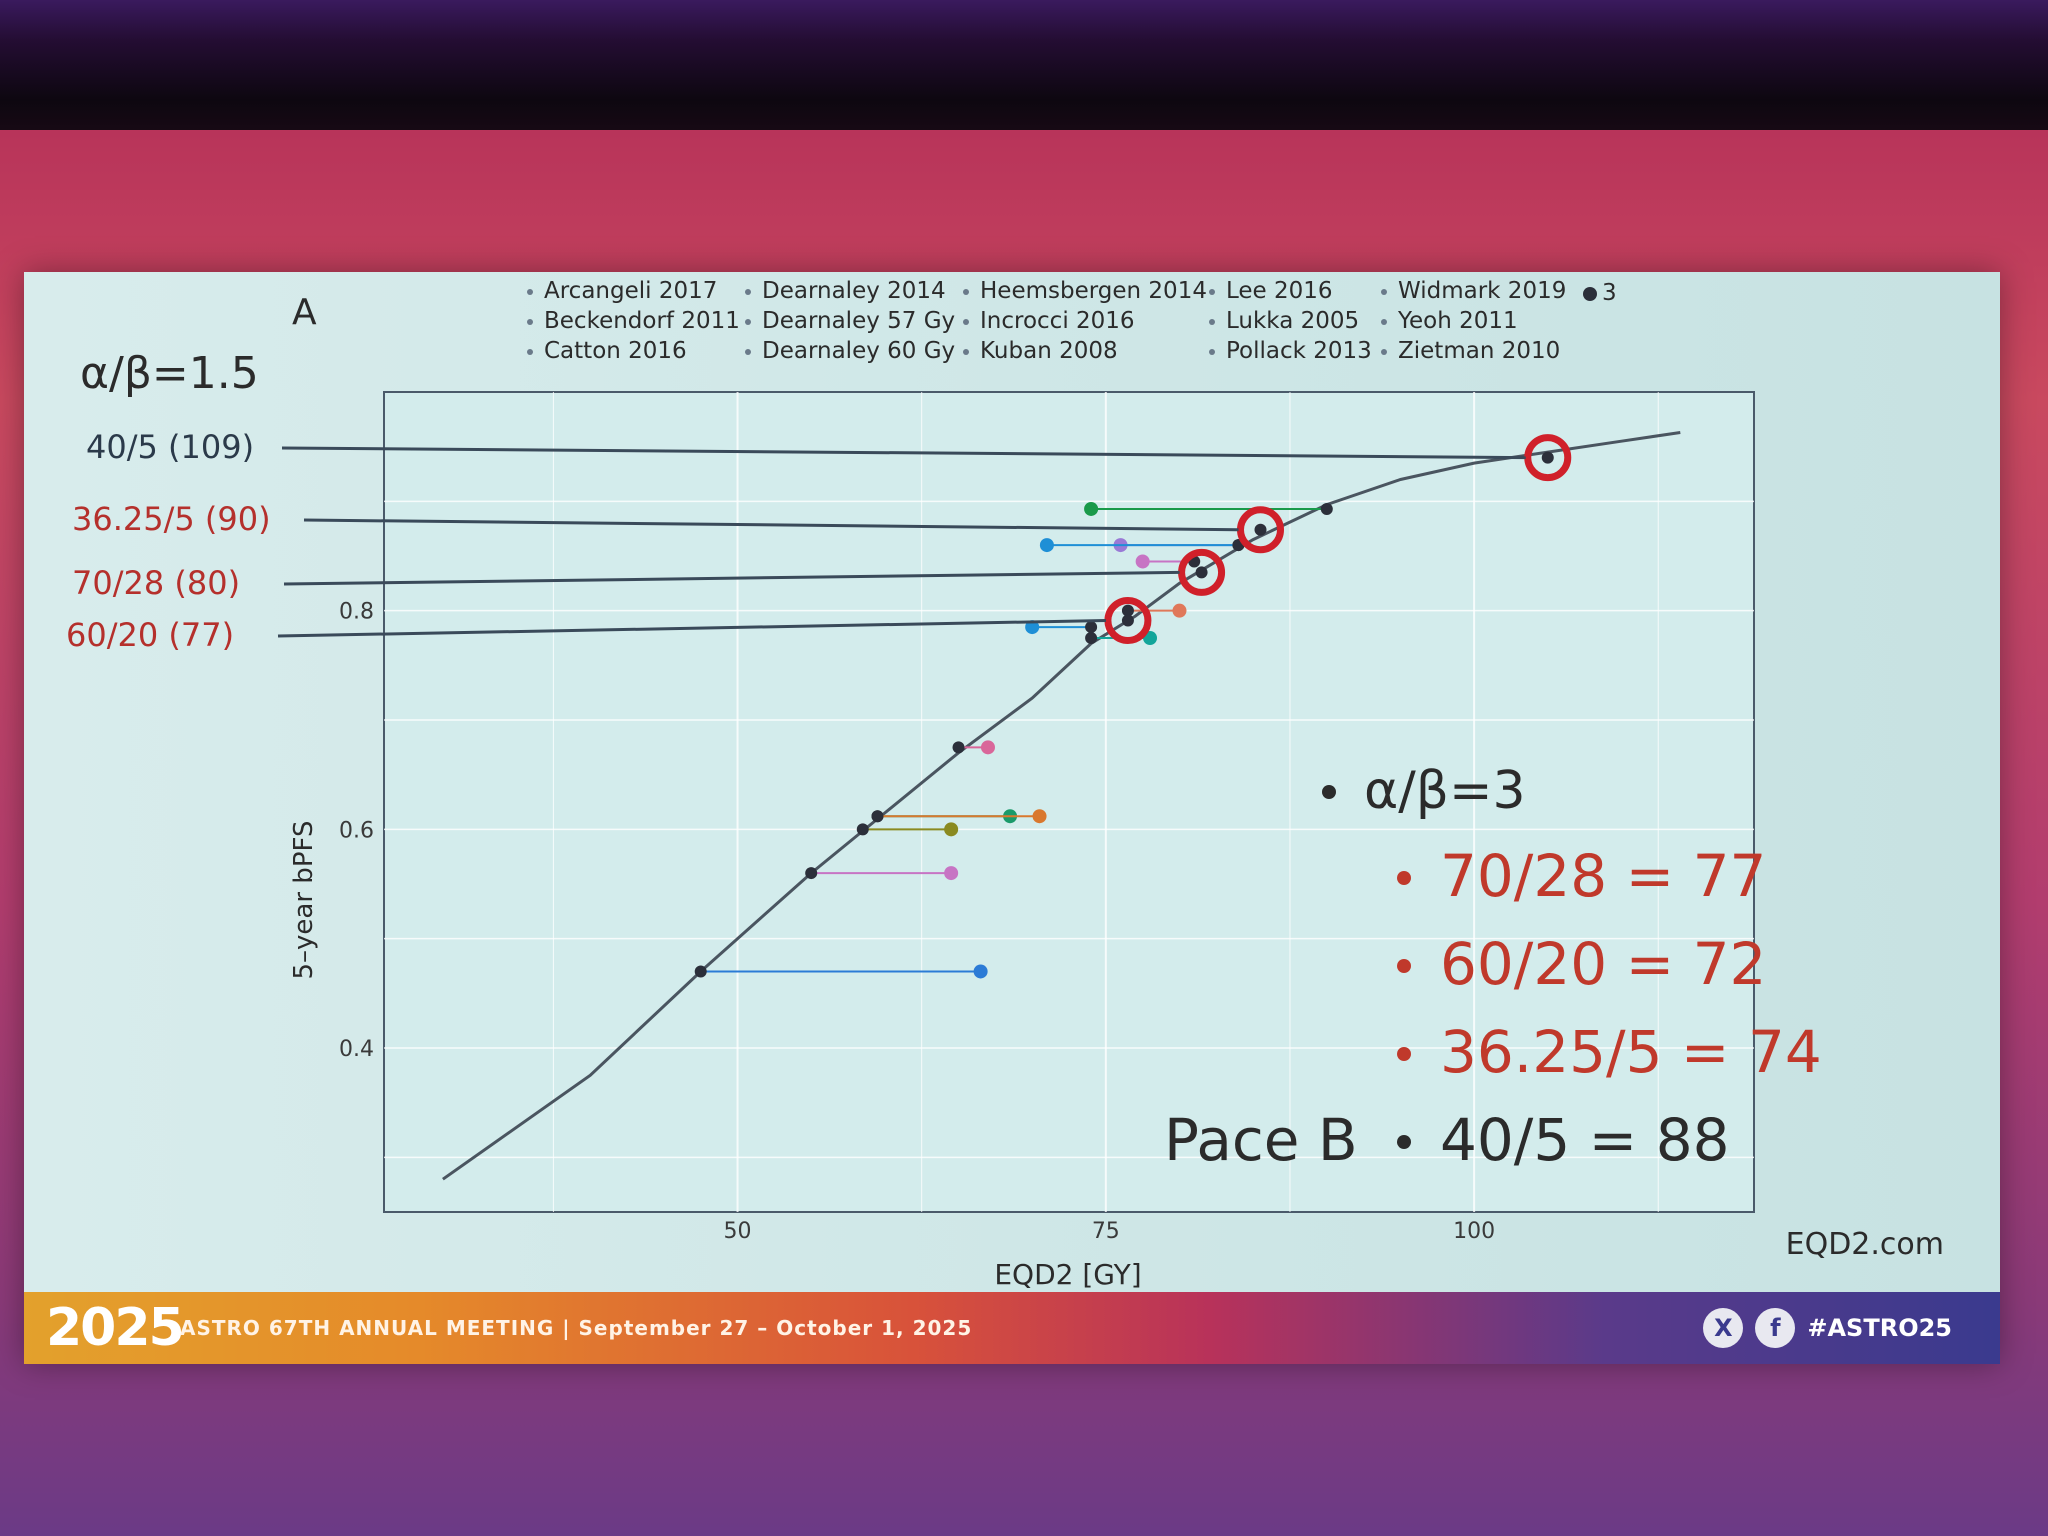 This screenshot has width=2048, height=1536. Describe the element at coordinates (1723, 1328) in the screenshot. I see `x-icon: X` at that location.